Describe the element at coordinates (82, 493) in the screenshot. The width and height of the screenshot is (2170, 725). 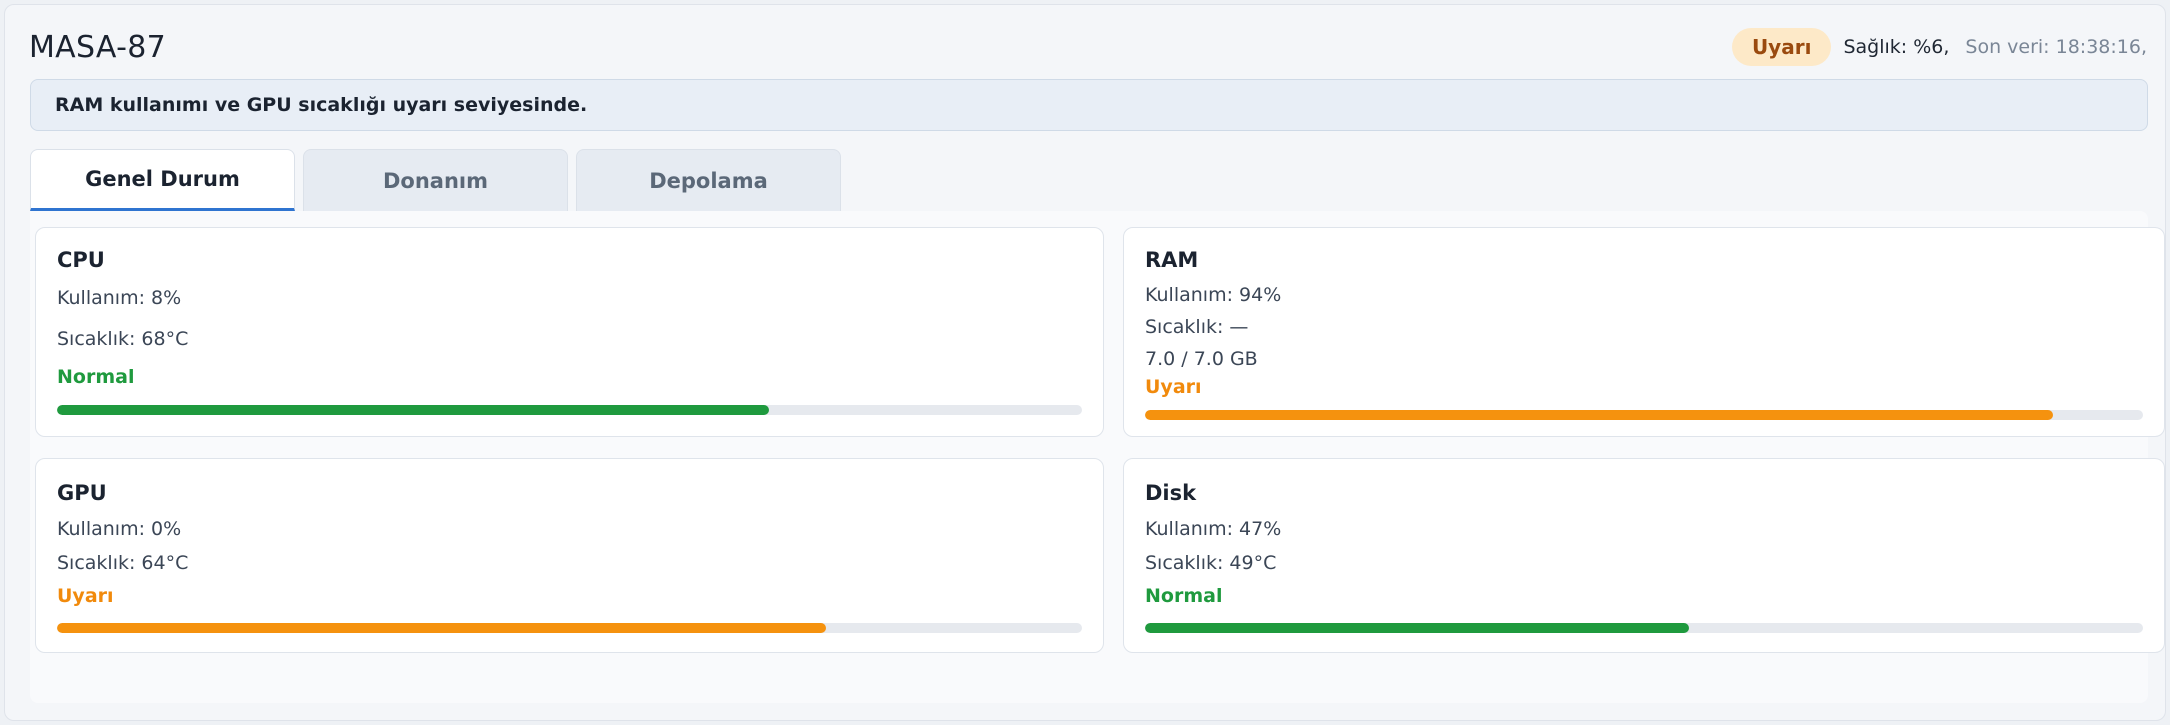
I see `card-title: GPU` at that location.